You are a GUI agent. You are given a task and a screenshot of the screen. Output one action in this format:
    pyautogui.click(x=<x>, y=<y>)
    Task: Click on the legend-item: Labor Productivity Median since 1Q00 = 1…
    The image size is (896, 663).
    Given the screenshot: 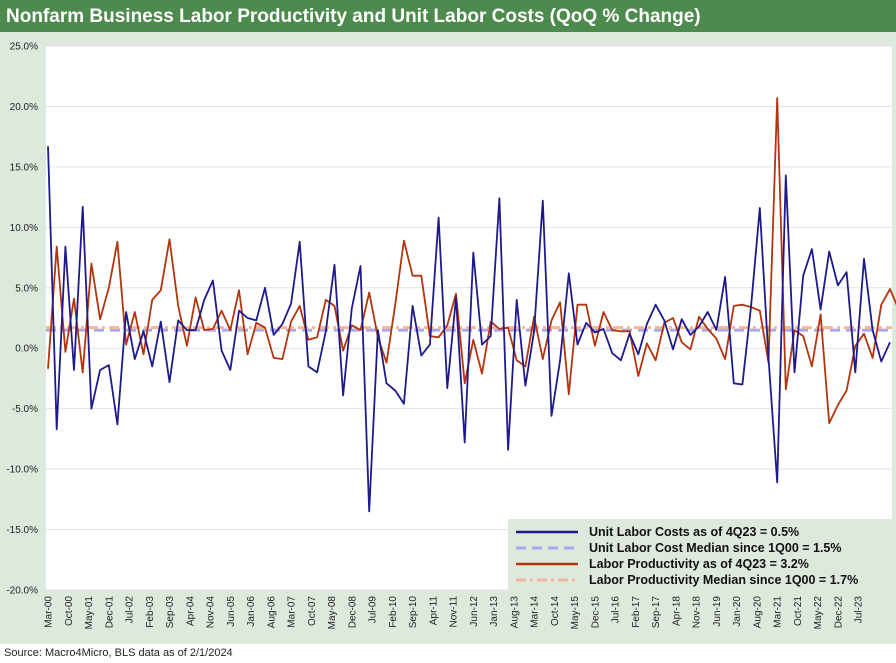 What is the action you would take?
    pyautogui.click(x=704, y=580)
    